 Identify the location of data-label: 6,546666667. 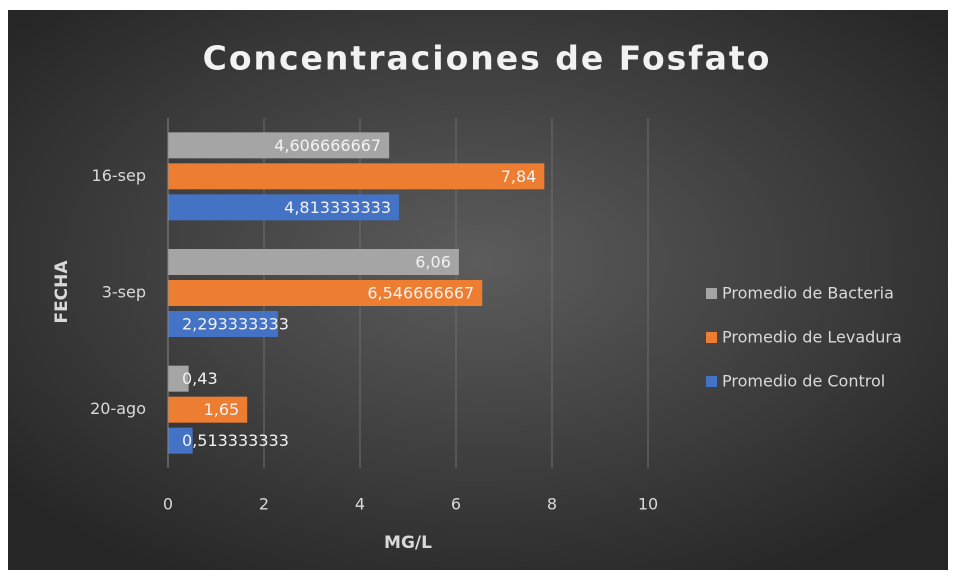
(420, 293).